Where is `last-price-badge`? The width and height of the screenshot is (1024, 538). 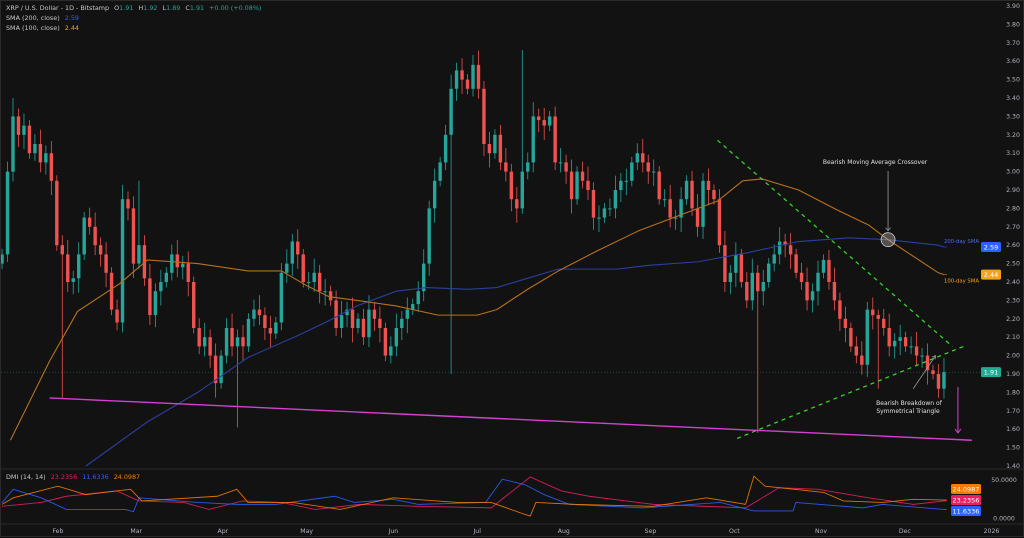 last-price-badge is located at coordinates (991, 372).